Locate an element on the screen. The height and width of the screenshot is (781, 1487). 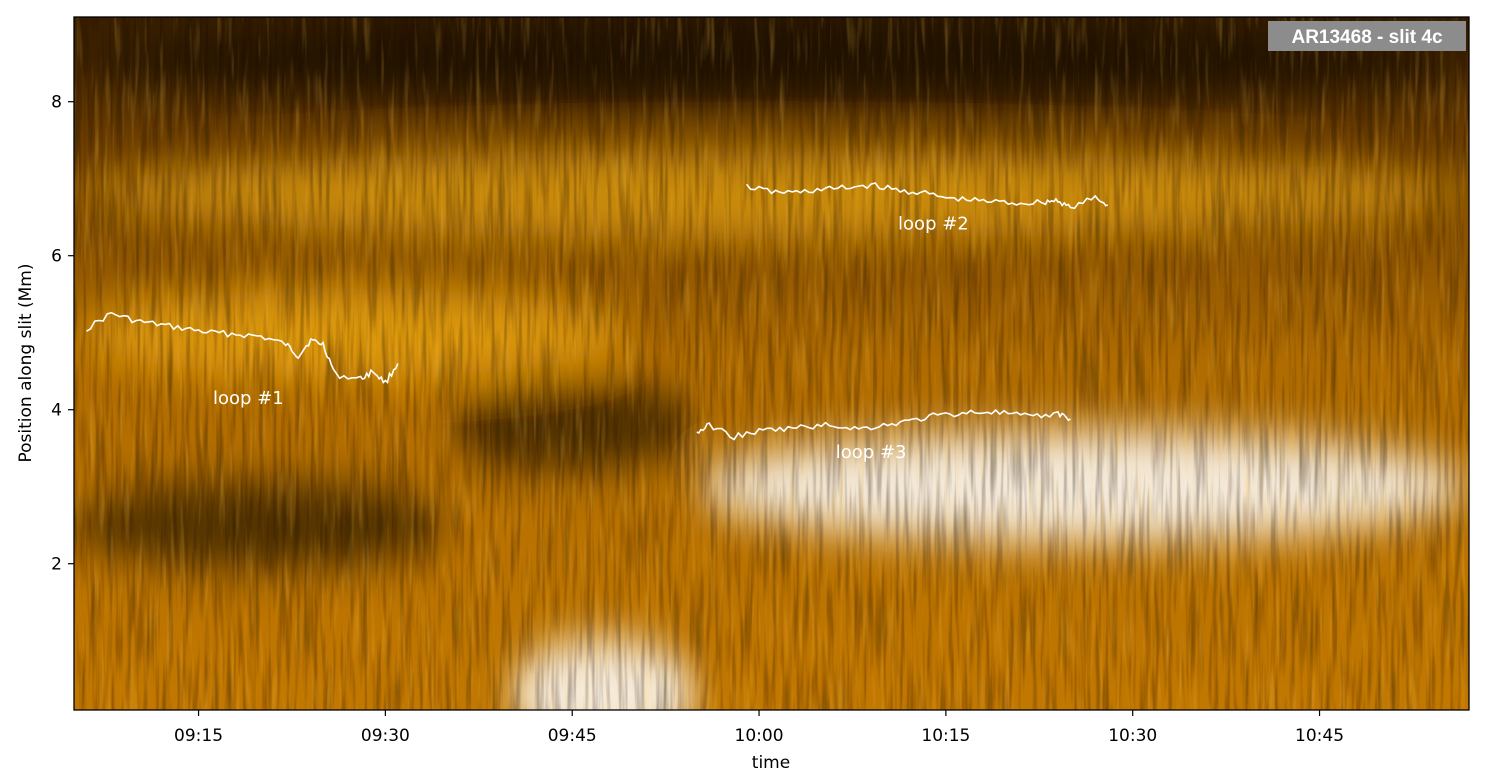
chart-title-background is located at coordinates (1367, 36).